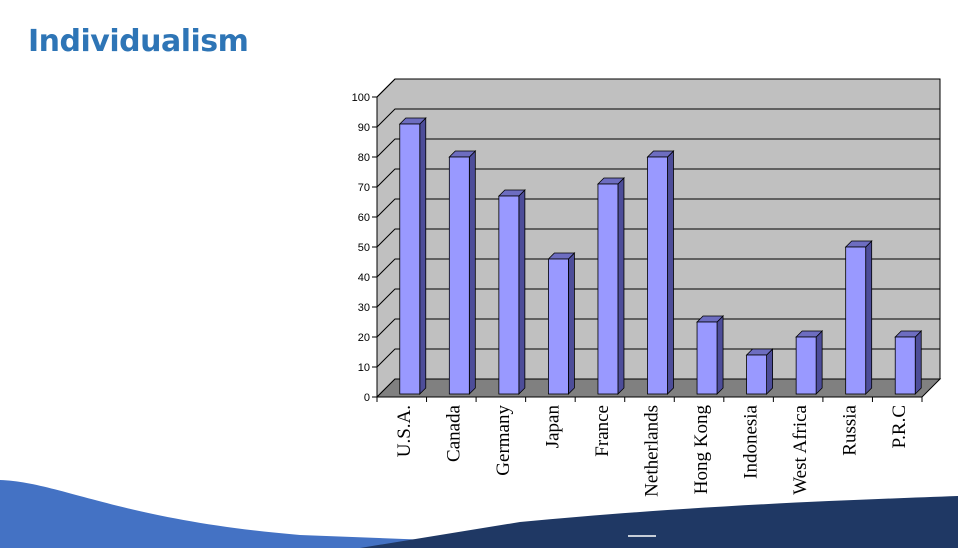 The width and height of the screenshot is (958, 548). I want to click on y-tick-label: 30, so click(364, 308).